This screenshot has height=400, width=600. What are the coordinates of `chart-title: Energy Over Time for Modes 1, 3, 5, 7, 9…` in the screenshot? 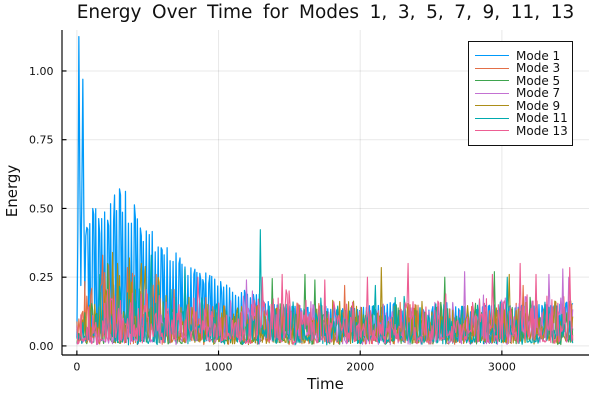 It's located at (325, 12).